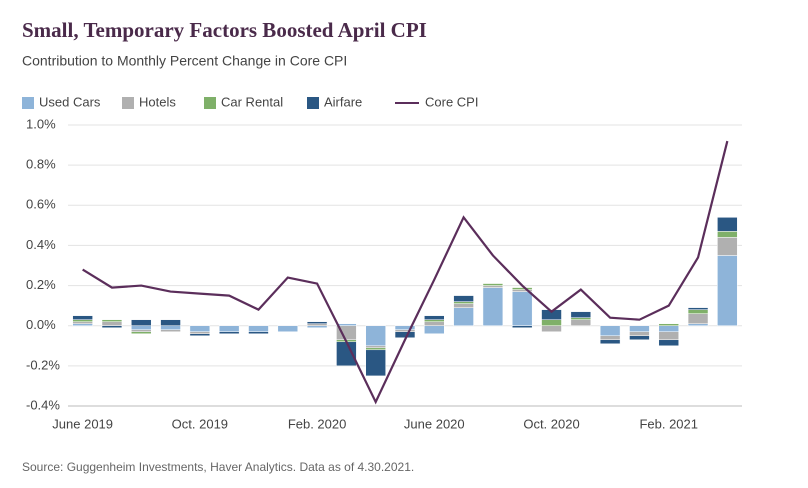 This screenshot has width=808, height=488. I want to click on x-tick-label: Oct. 2020, so click(551, 423).